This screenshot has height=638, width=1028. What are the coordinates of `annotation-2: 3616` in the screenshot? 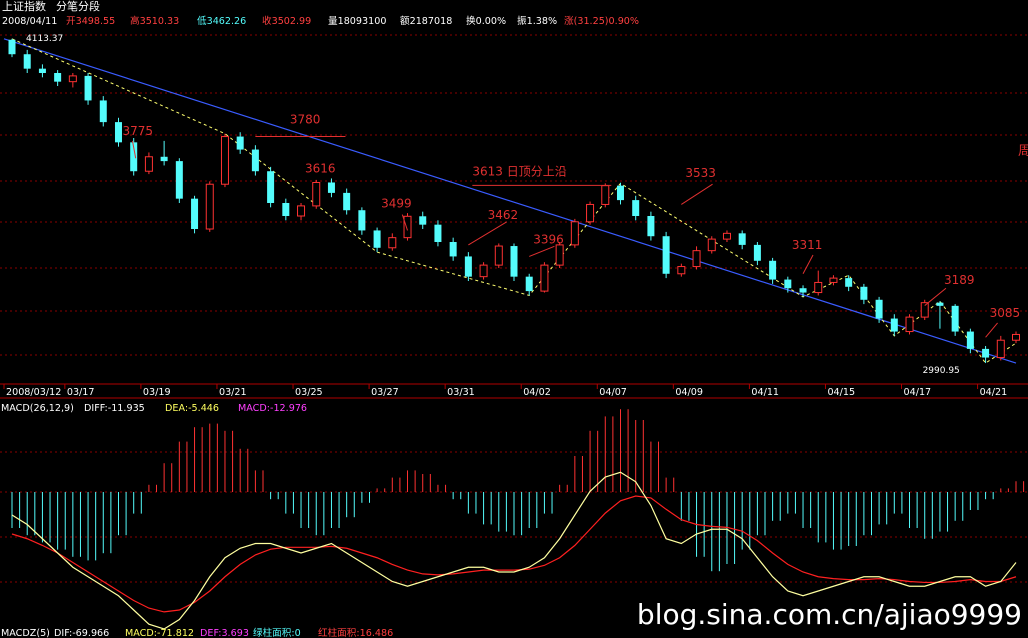 It's located at (320, 169).